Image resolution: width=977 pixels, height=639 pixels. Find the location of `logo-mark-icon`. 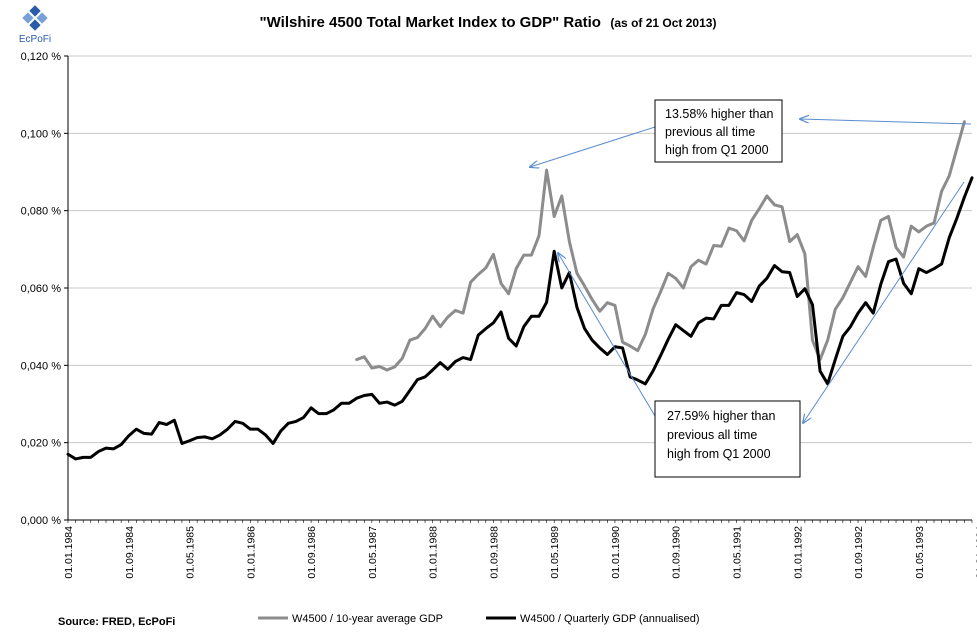

logo-mark-icon is located at coordinates (35, 18).